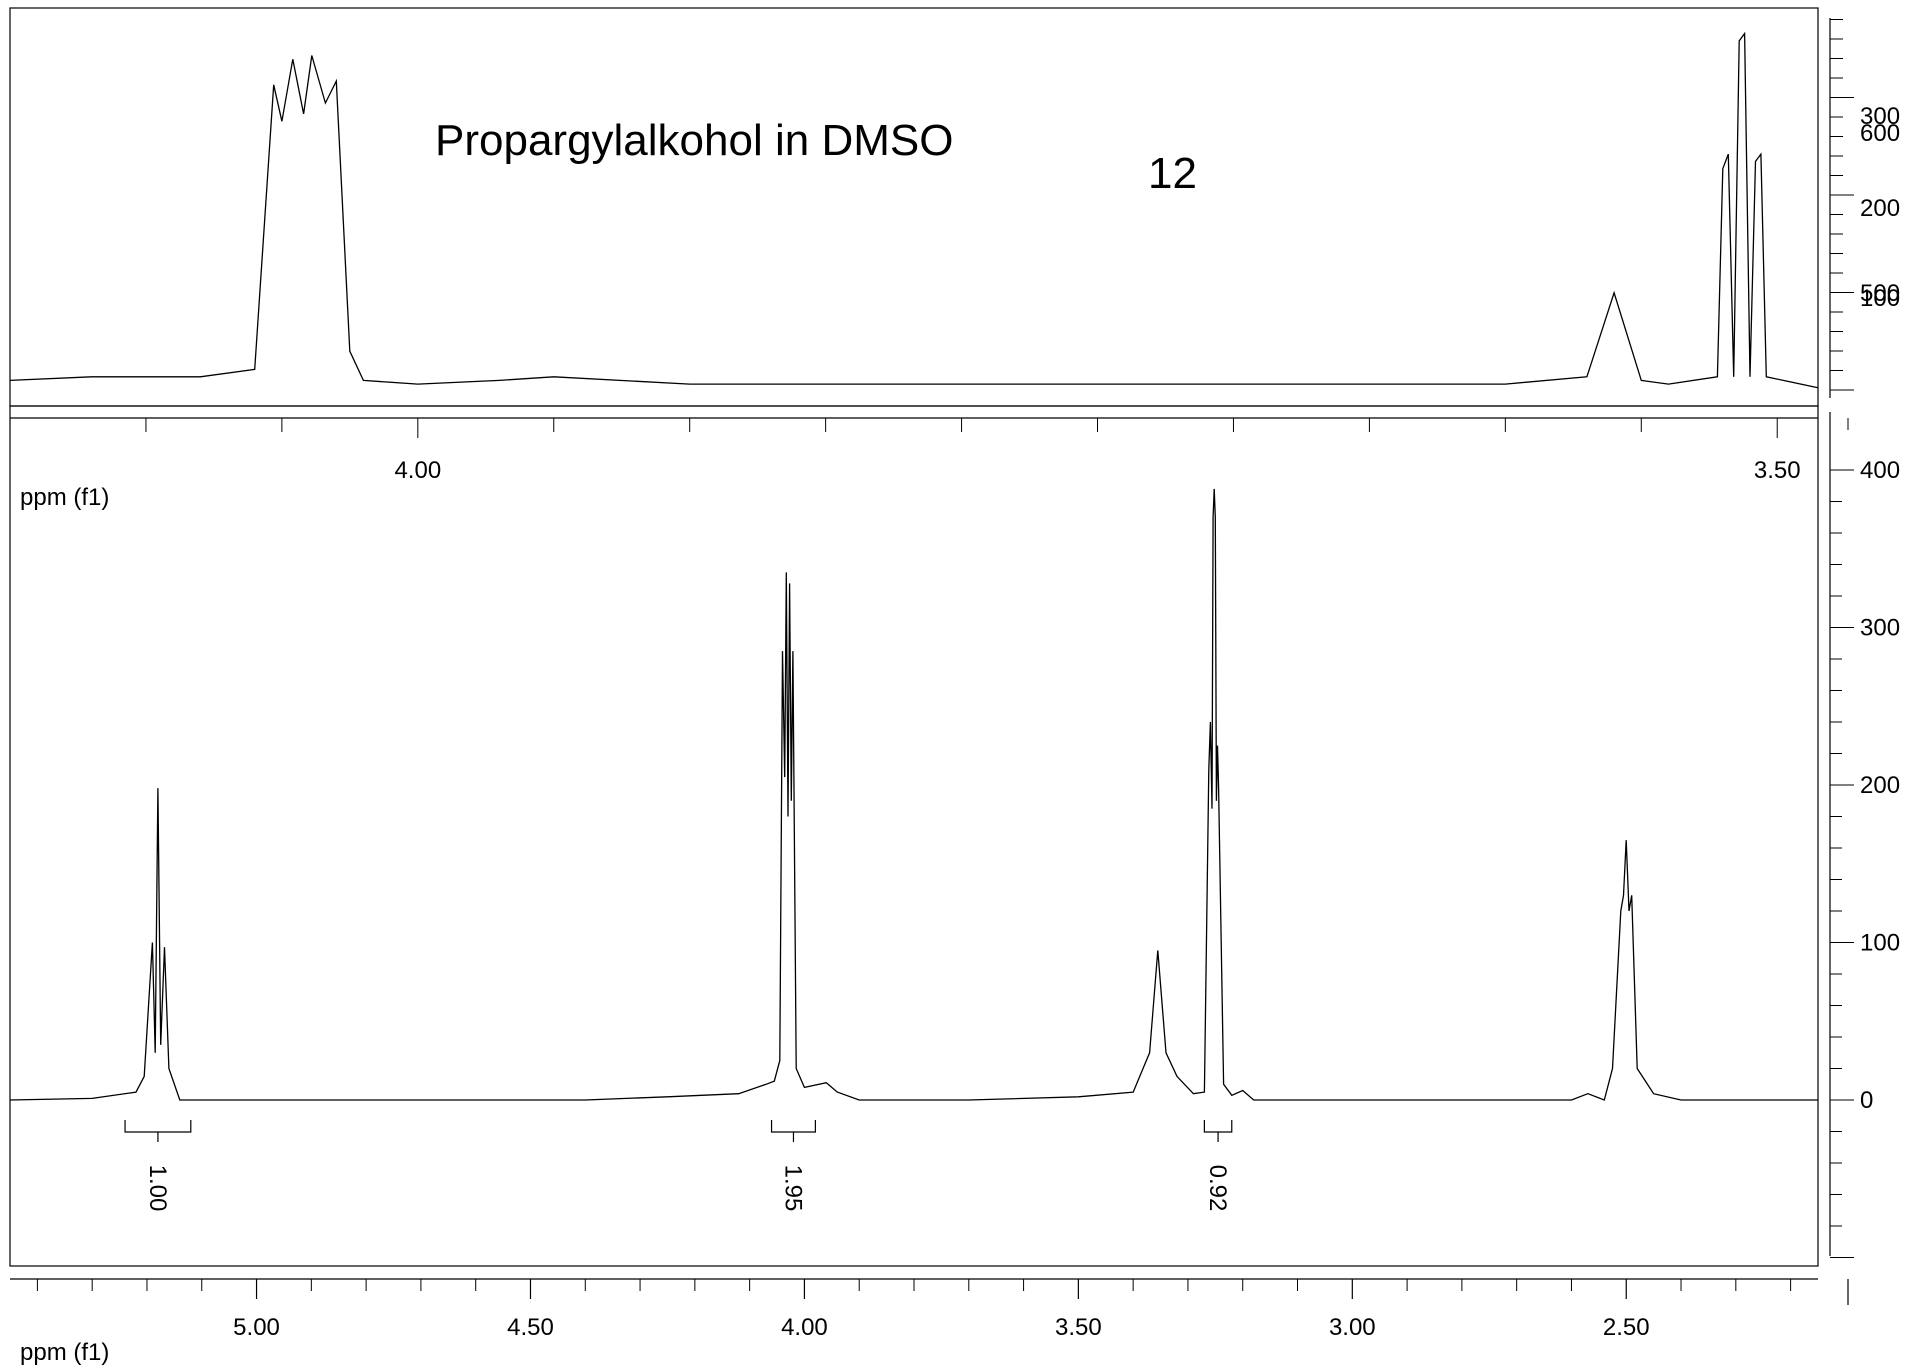  Describe the element at coordinates (1777, 470) in the screenshot. I see `inset-x-tick-label: 3.50` at that location.